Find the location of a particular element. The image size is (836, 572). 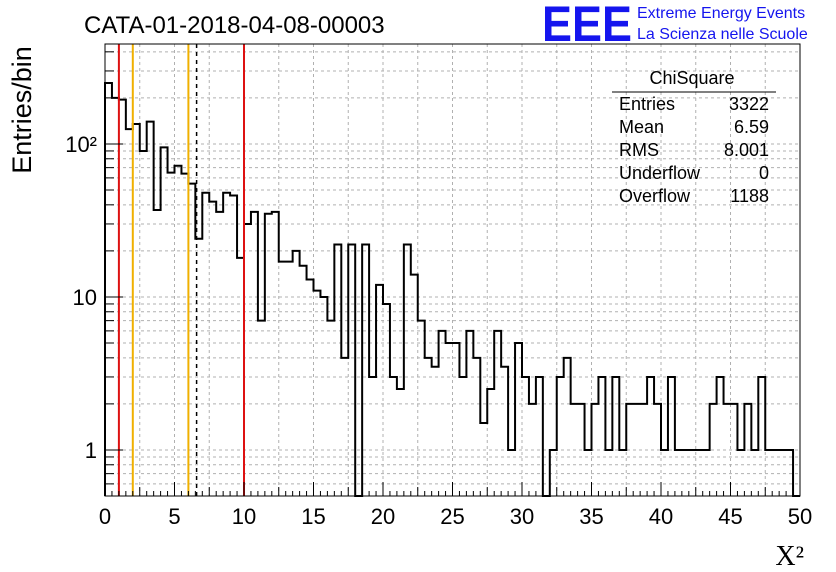

stats-title: ChiSquare is located at coordinates (691, 78).